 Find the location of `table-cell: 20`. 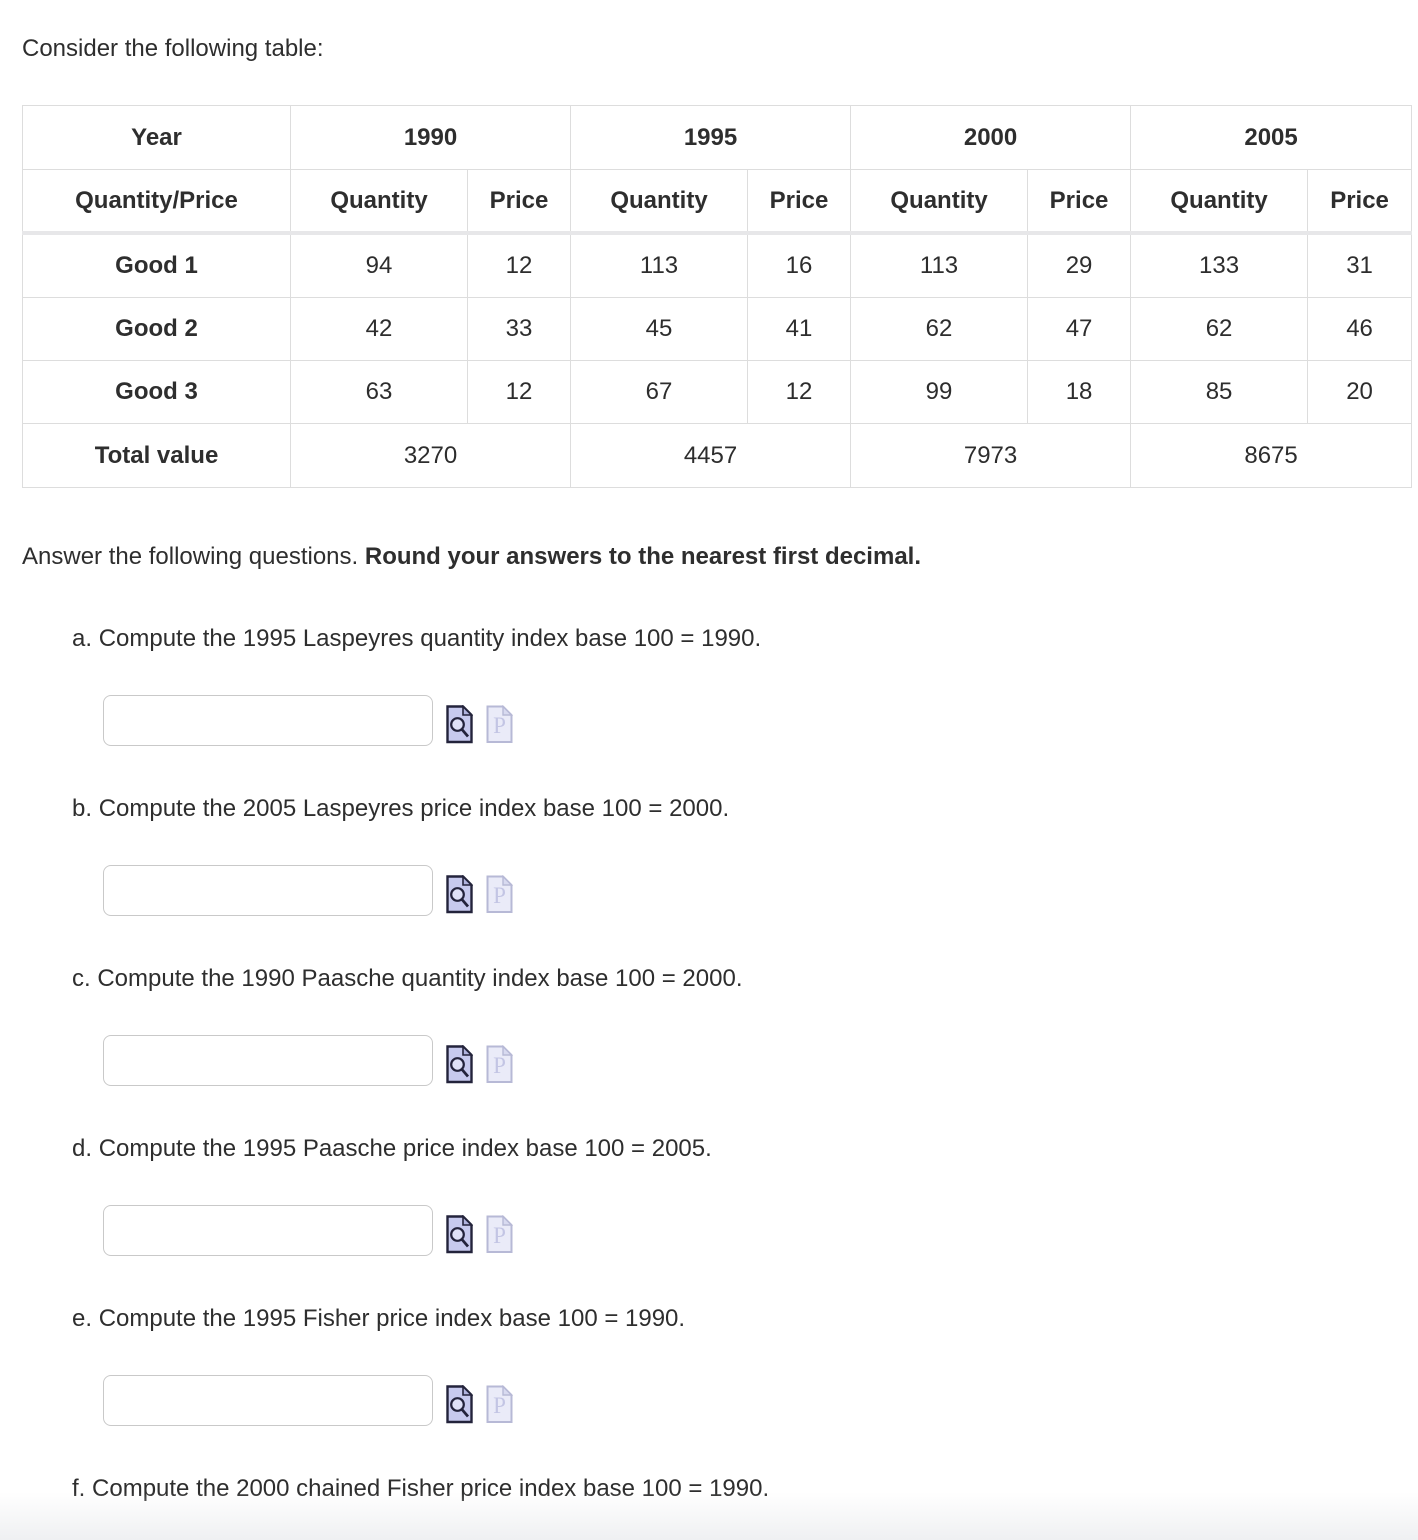

table-cell: 20 is located at coordinates (1360, 392).